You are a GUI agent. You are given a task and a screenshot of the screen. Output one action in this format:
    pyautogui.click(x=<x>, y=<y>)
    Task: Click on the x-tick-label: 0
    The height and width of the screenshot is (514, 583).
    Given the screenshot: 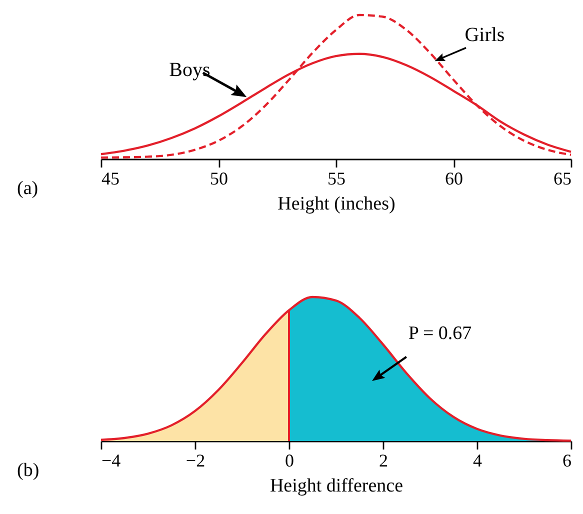 What is the action you would take?
    pyautogui.click(x=289, y=460)
    